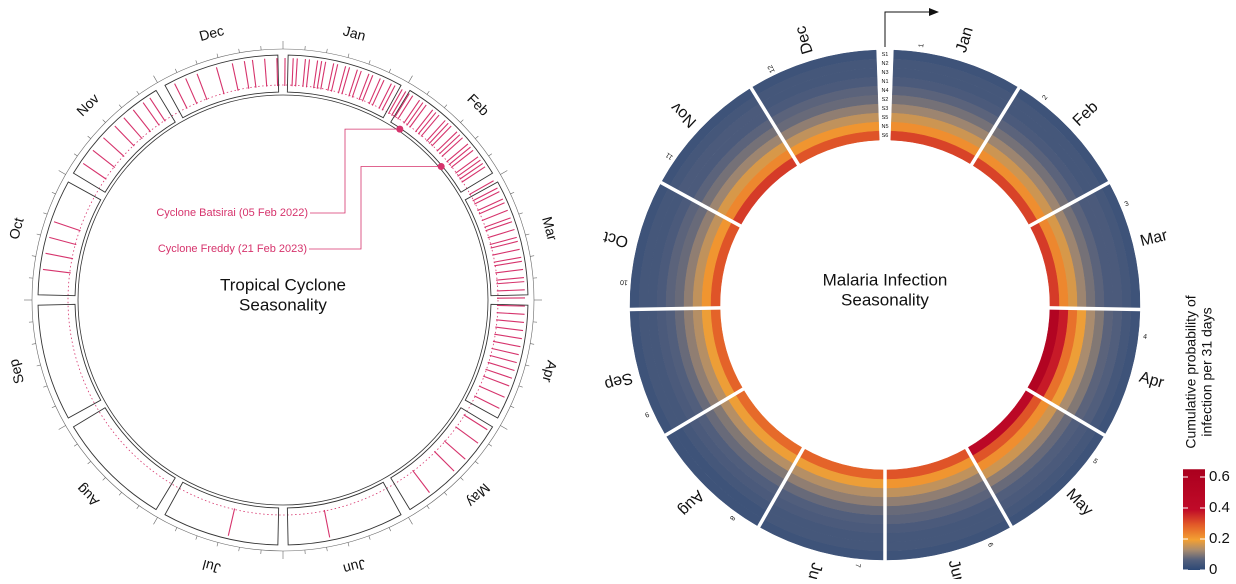 The height and width of the screenshot is (584, 1236). What do you see at coordinates (1213, 569) in the screenshot?
I see `colorbar-tick-label: 0` at bounding box center [1213, 569].